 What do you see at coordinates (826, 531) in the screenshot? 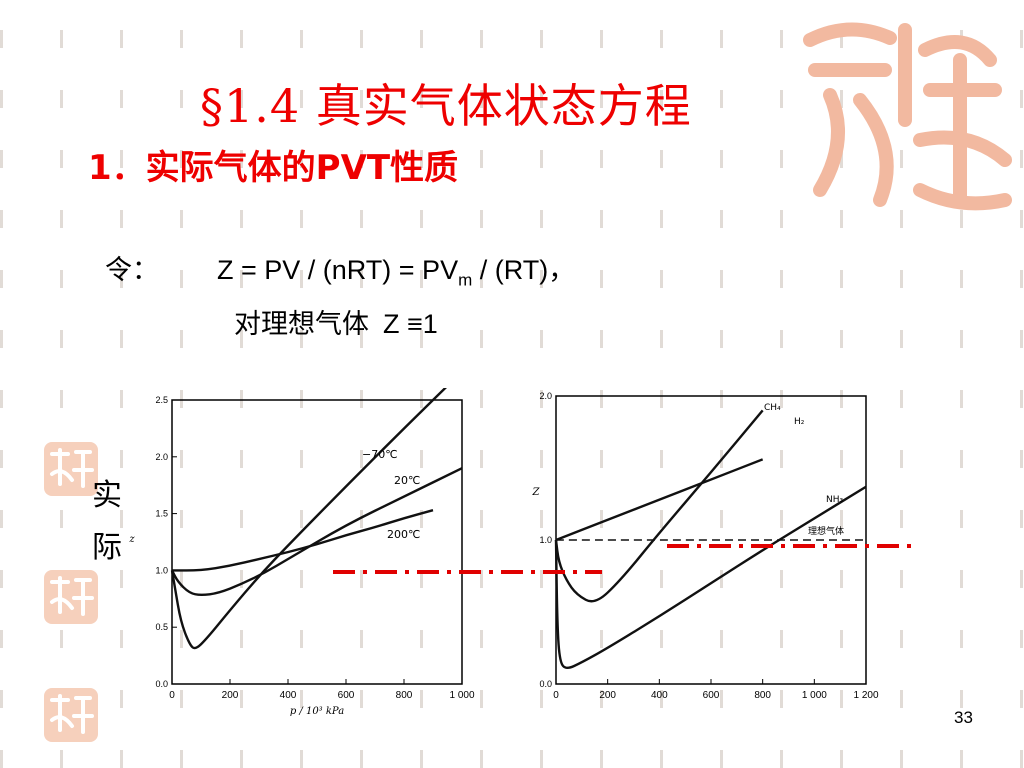
I see `series-label: 理想气体` at bounding box center [826, 531].